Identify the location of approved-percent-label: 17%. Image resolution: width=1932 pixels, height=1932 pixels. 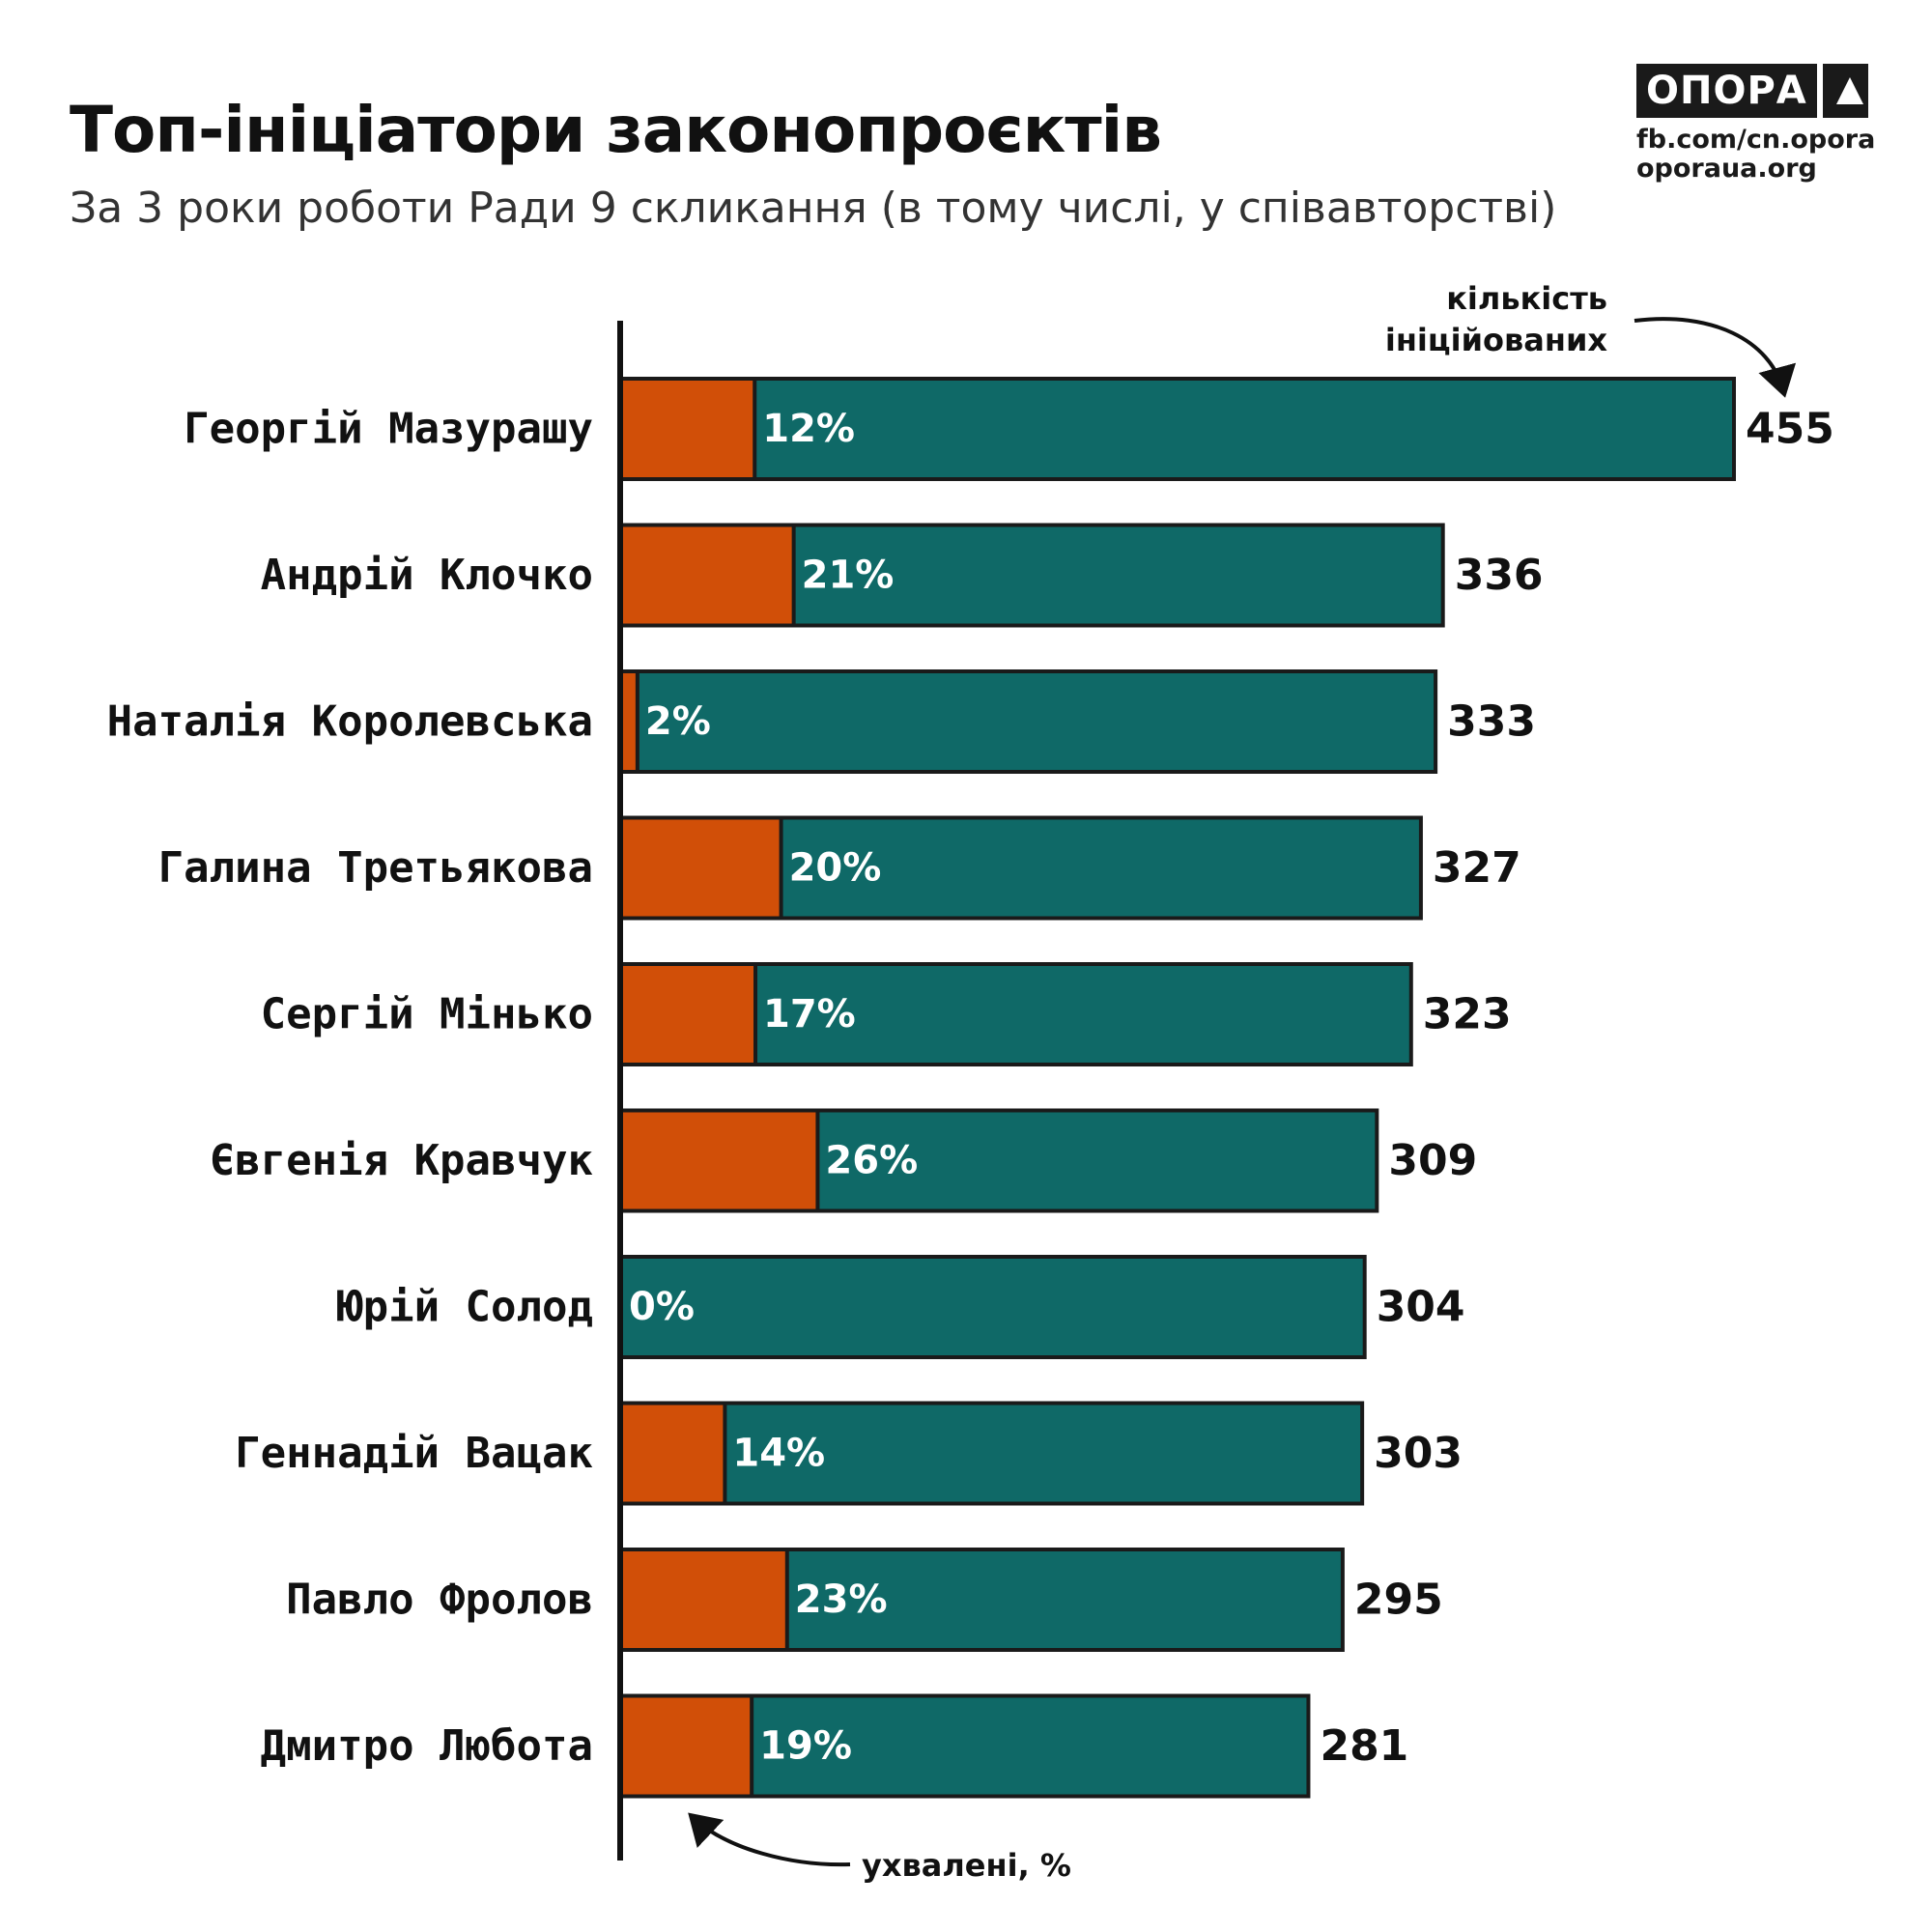
(809, 1014).